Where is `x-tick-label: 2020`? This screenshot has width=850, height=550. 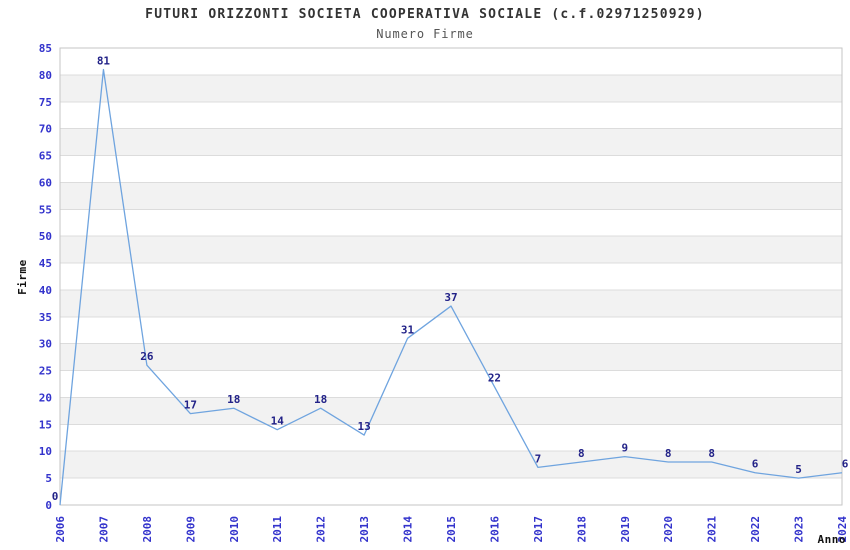 x-tick-label: 2020 is located at coordinates (668, 529).